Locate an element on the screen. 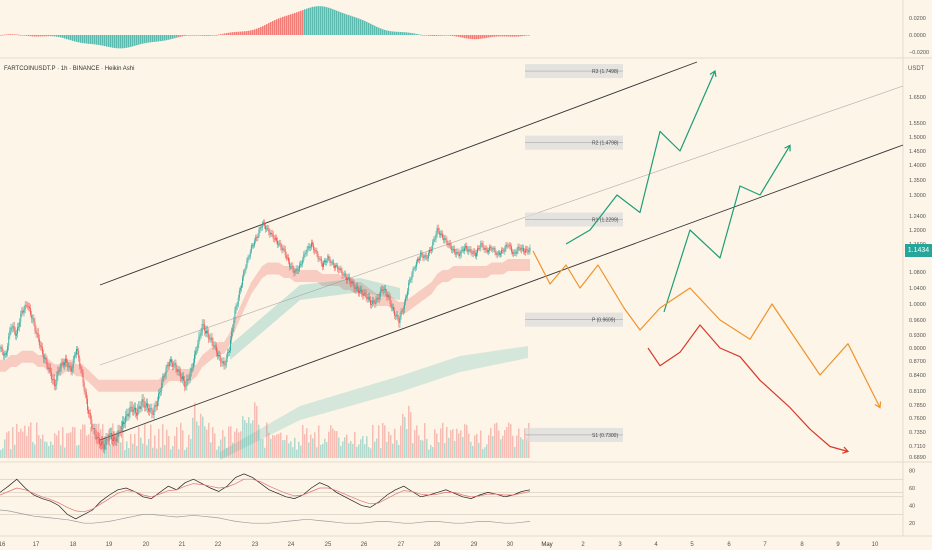 Image resolution: width=932 pixels, height=550 pixels. oscillator-tick-label: 0.0200 is located at coordinates (917, 19).